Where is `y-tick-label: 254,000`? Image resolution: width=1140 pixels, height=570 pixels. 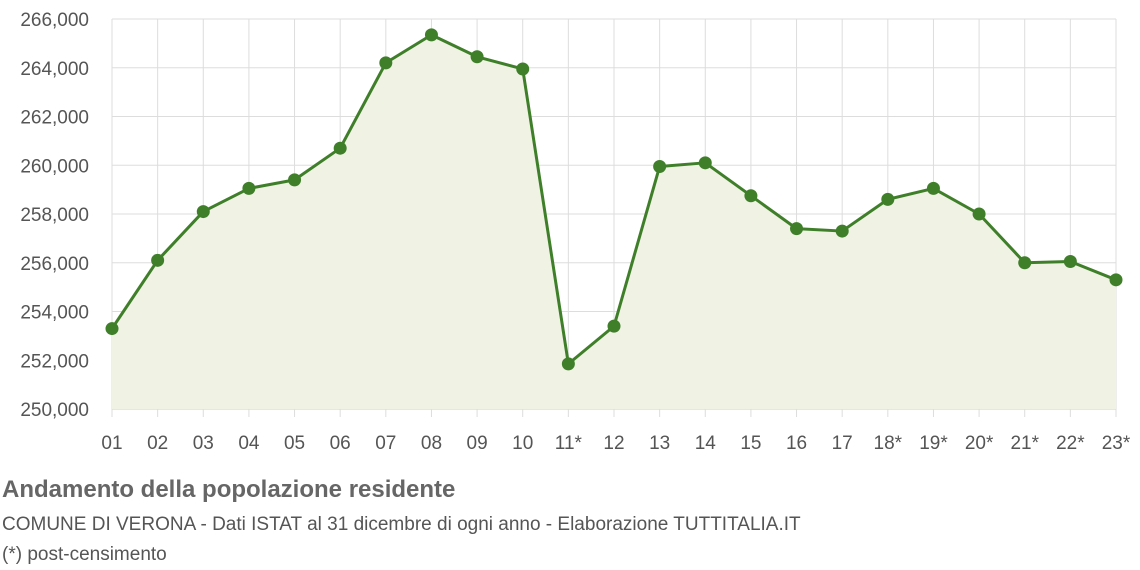 y-tick-label: 254,000 is located at coordinates (54, 313).